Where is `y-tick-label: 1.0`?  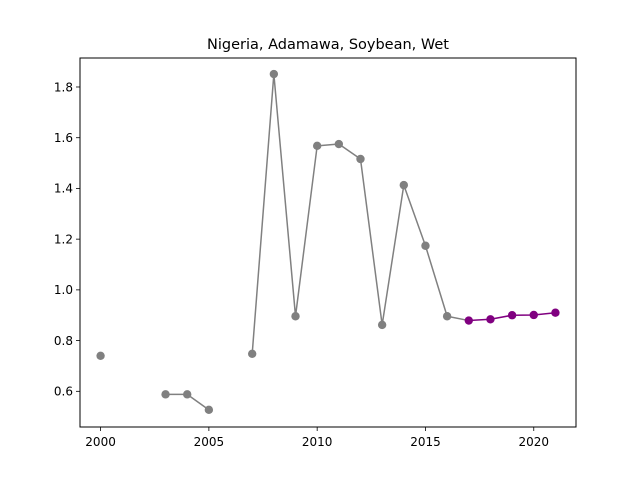 y-tick-label: 1.0 is located at coordinates (63, 290).